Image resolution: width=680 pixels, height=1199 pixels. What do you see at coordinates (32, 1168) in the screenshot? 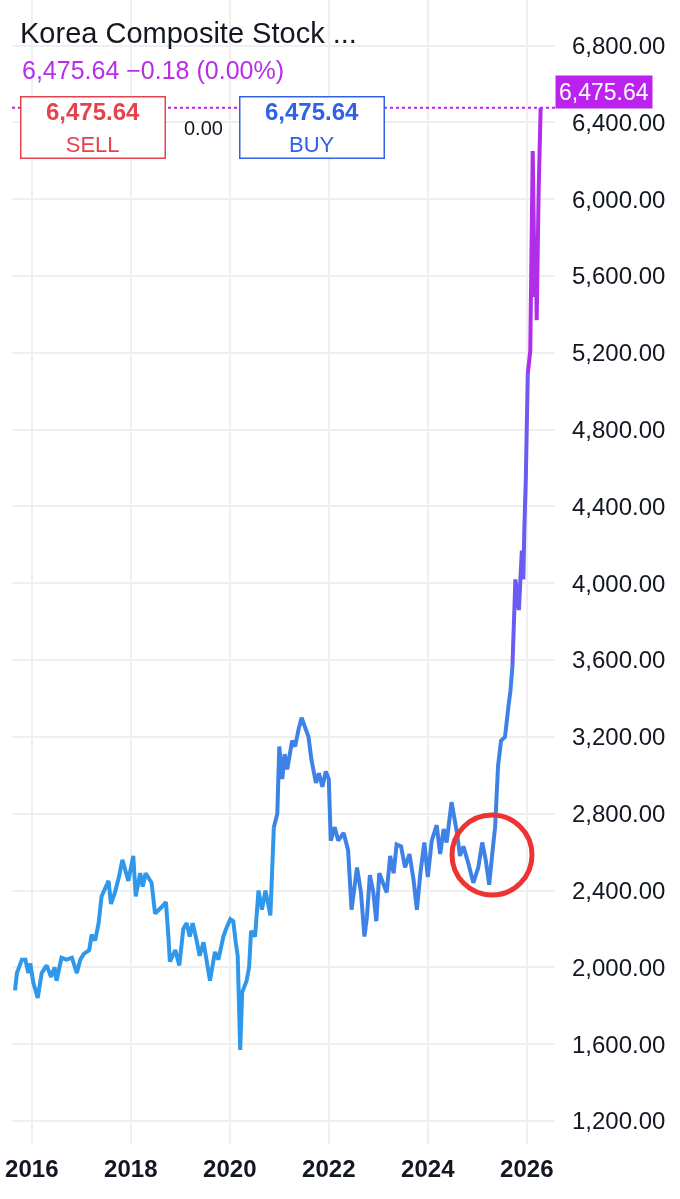
I see `x-tick-label: 2016` at bounding box center [32, 1168].